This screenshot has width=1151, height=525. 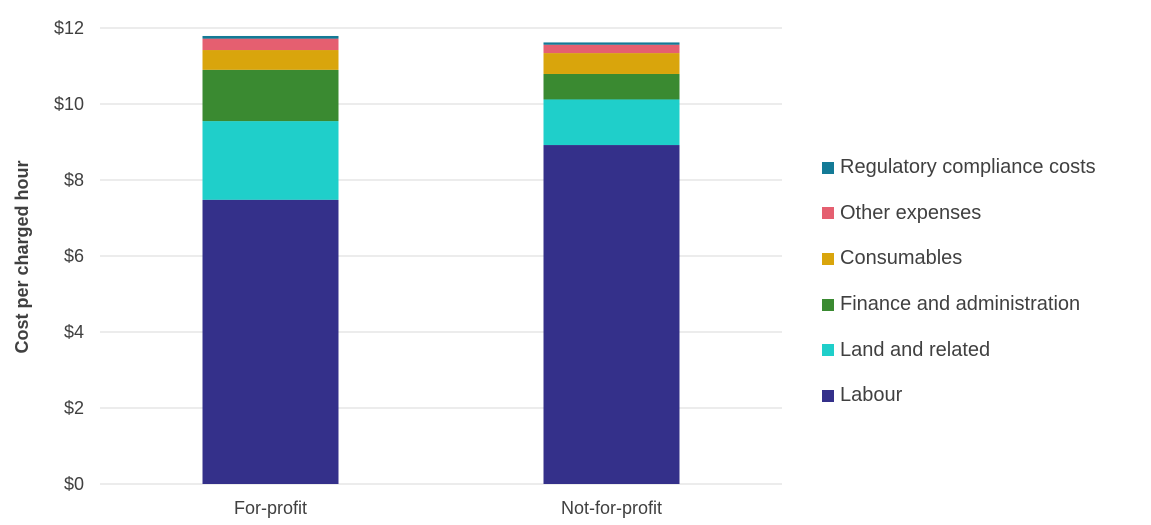 What do you see at coordinates (74, 256) in the screenshot?
I see `y-tick-label: $6` at bounding box center [74, 256].